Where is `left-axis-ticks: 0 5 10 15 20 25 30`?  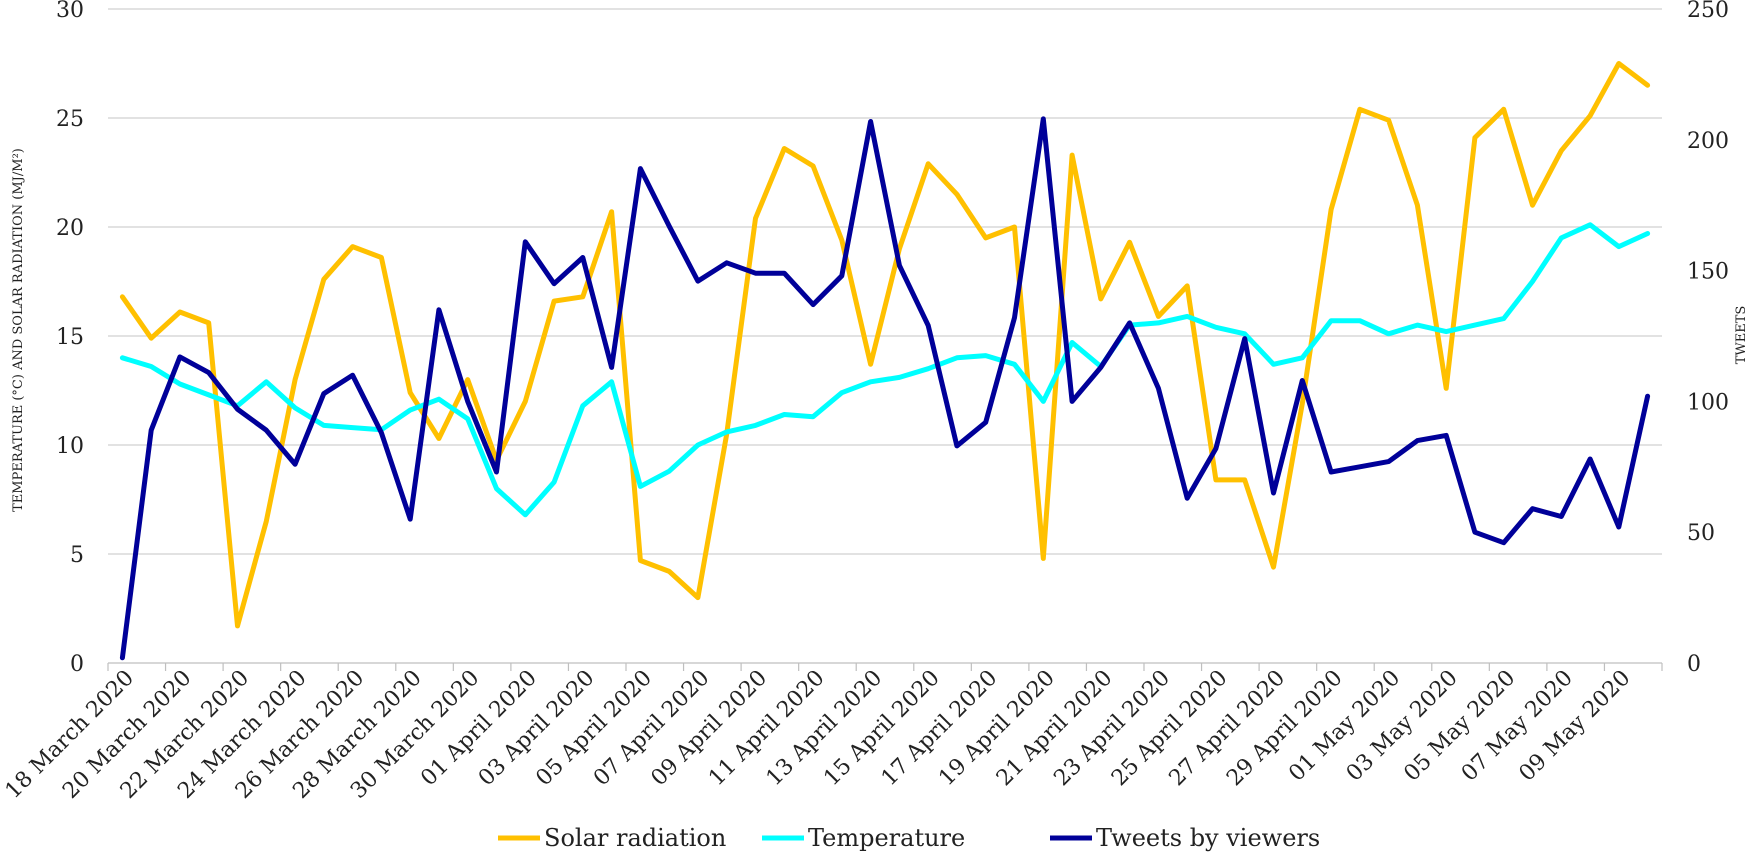
left-axis-ticks: 0 5 10 15 20 25 30 is located at coordinates (70, 338).